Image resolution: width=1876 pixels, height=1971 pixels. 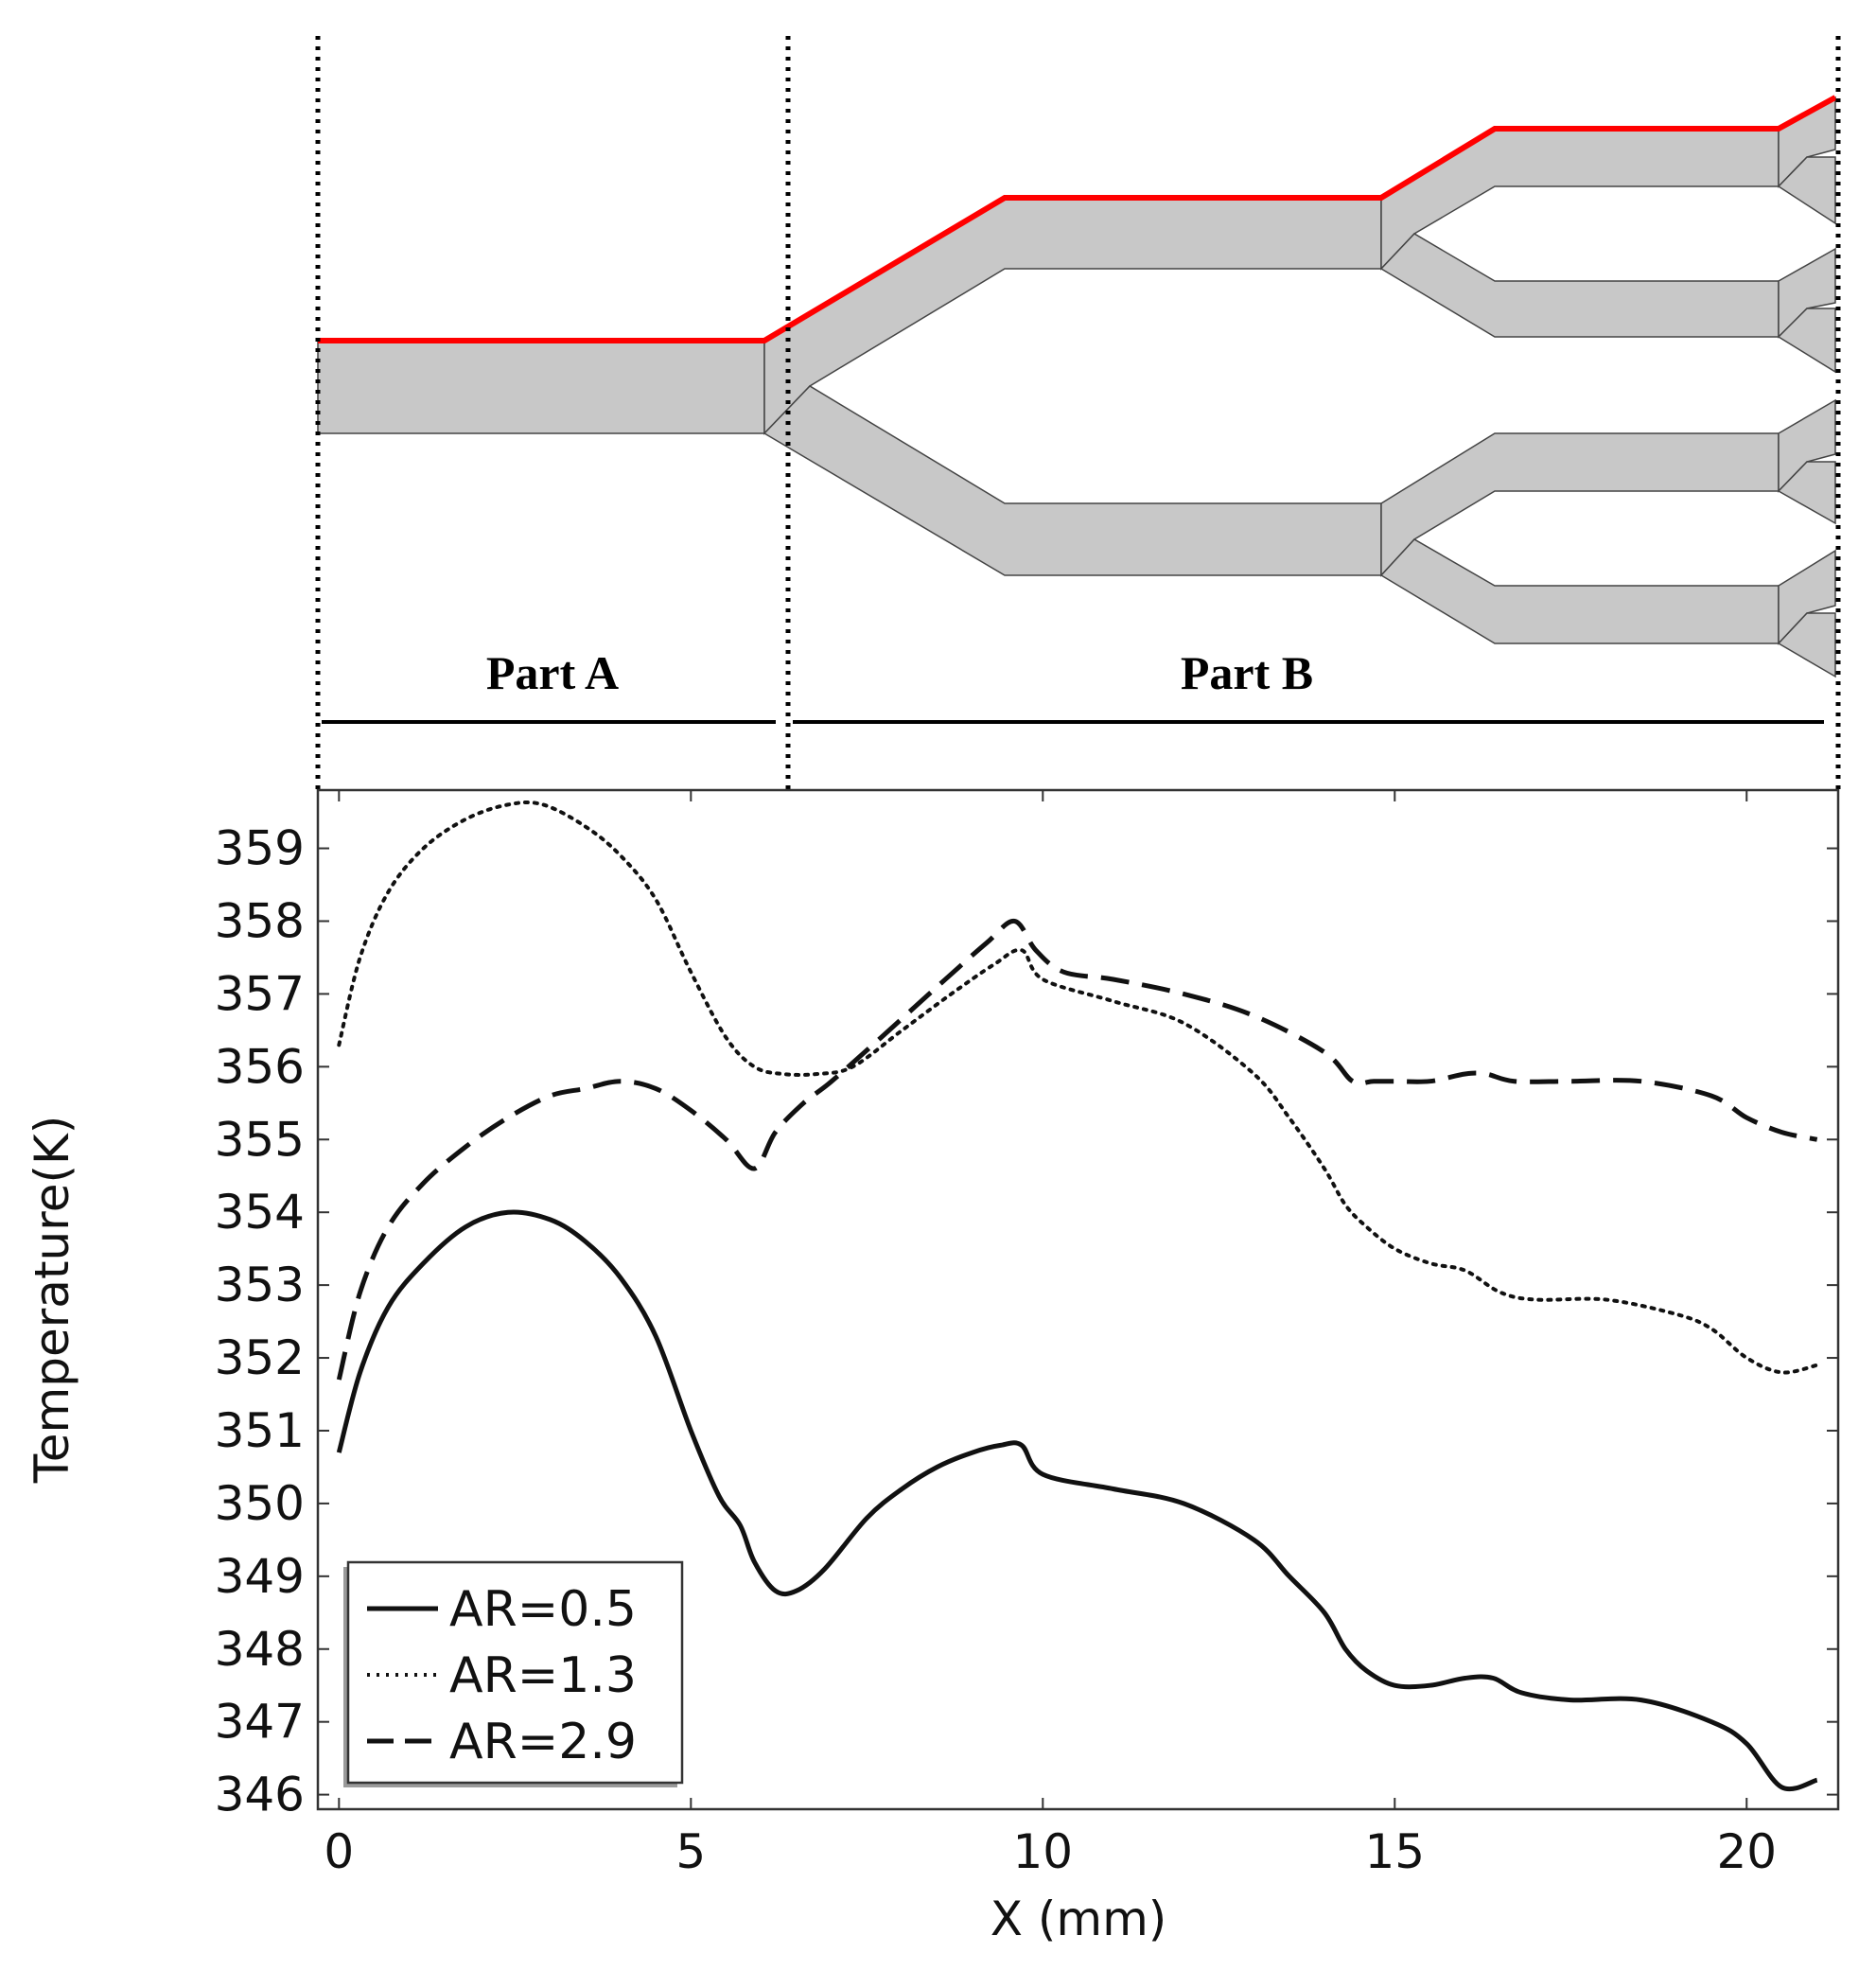 I want to click on y-tick-label-353: 353, so click(x=260, y=1285).